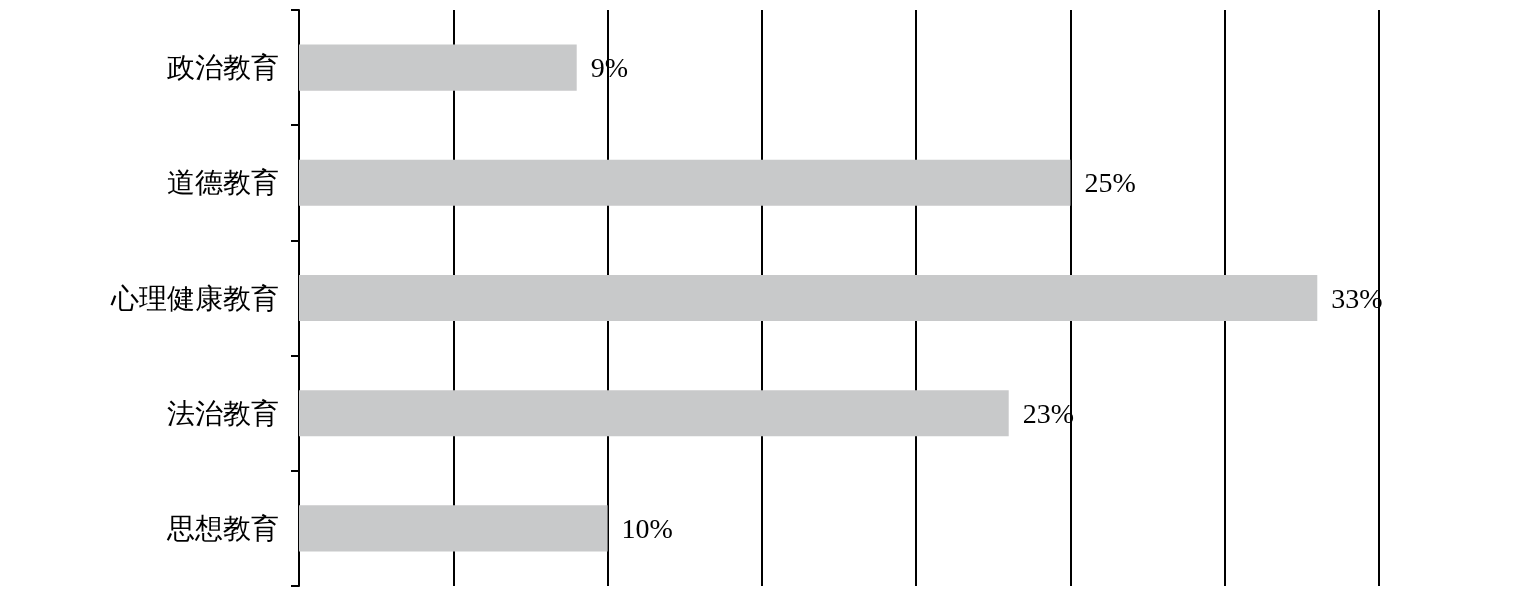 Image resolution: width=1538 pixels, height=616 pixels. I want to click on data-label: 10%, so click(647, 528).